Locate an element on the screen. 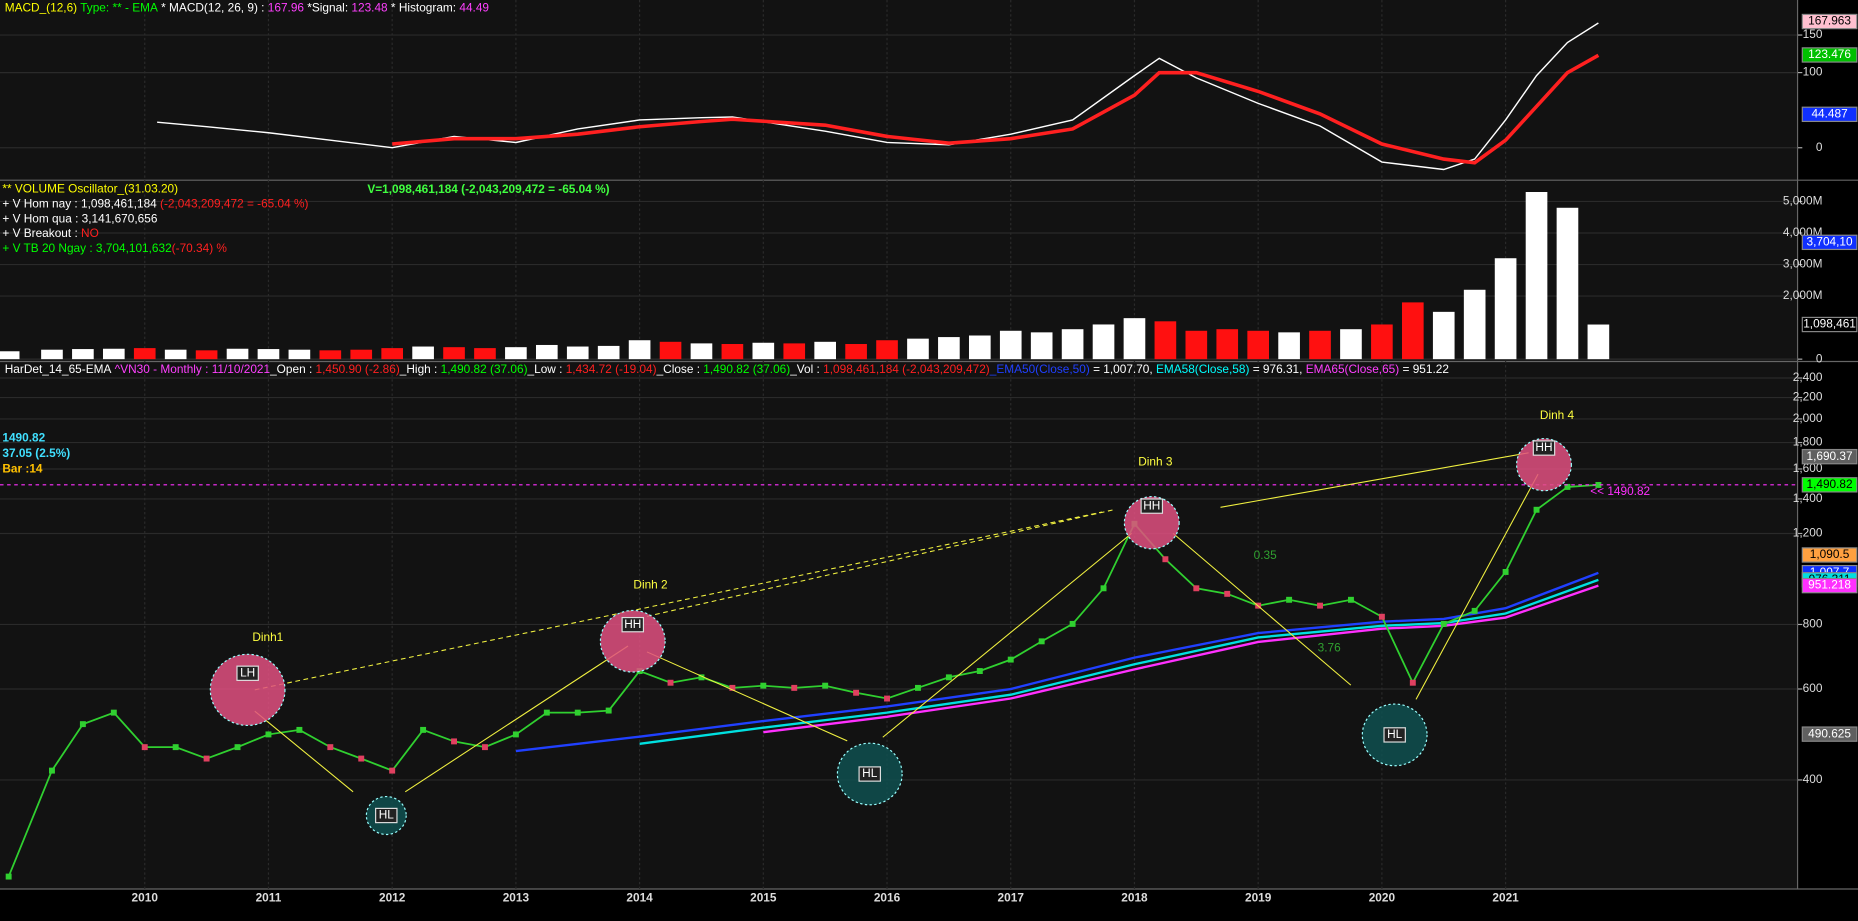 This screenshot has height=921, width=1858. peak-label: Dinh 3 is located at coordinates (1155, 461).